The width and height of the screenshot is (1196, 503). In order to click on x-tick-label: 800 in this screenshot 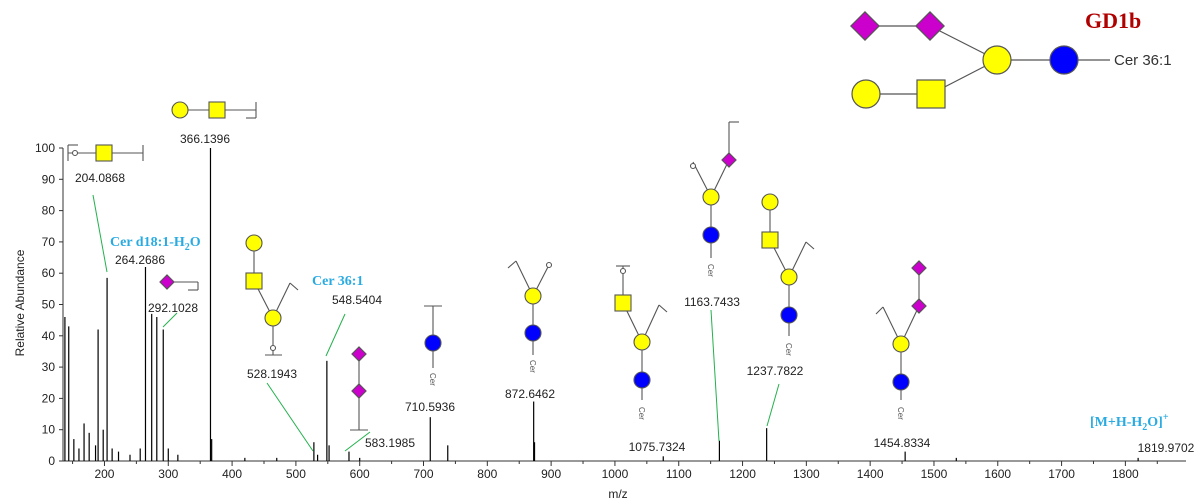, I will do `click(487, 474)`.